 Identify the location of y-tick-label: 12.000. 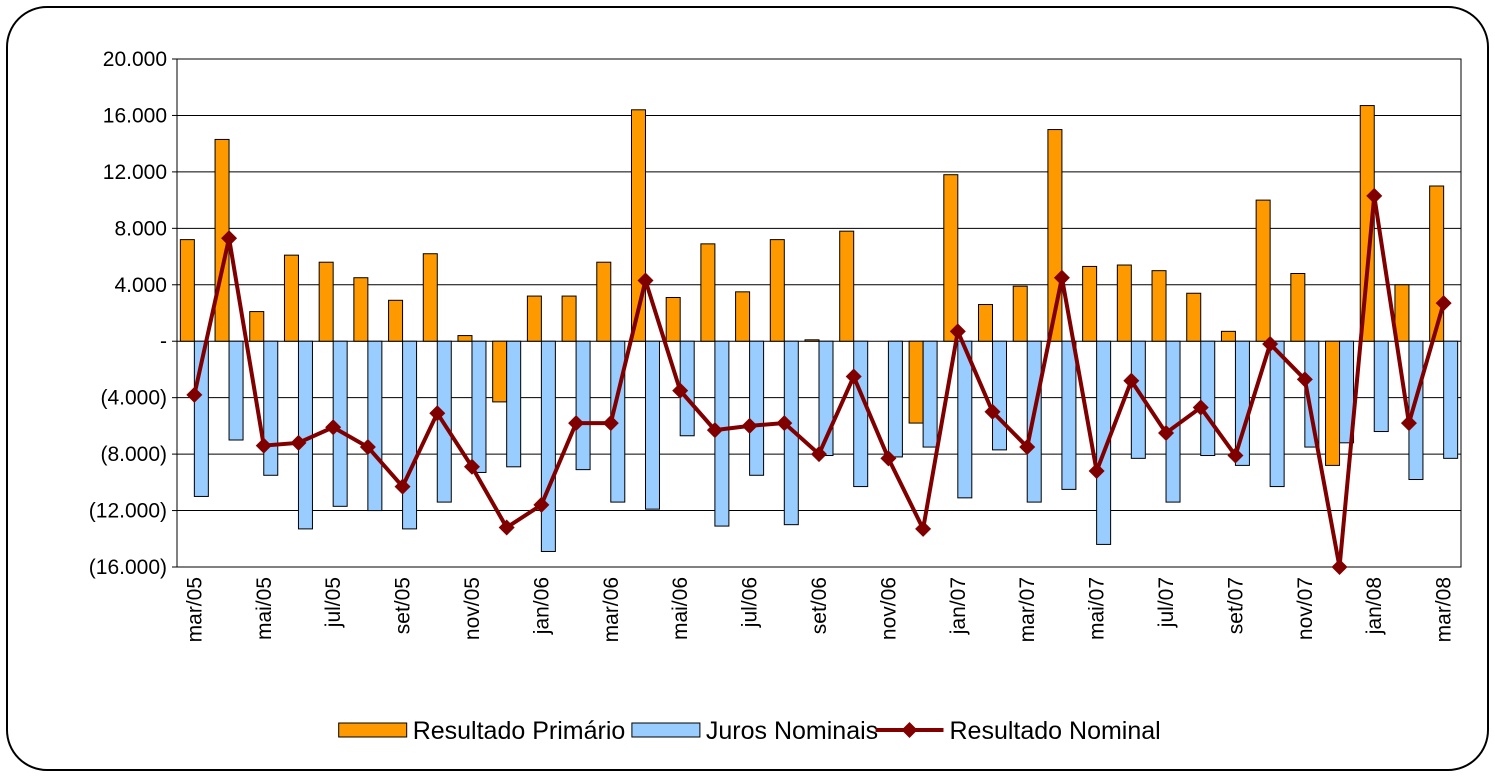
(135, 172).